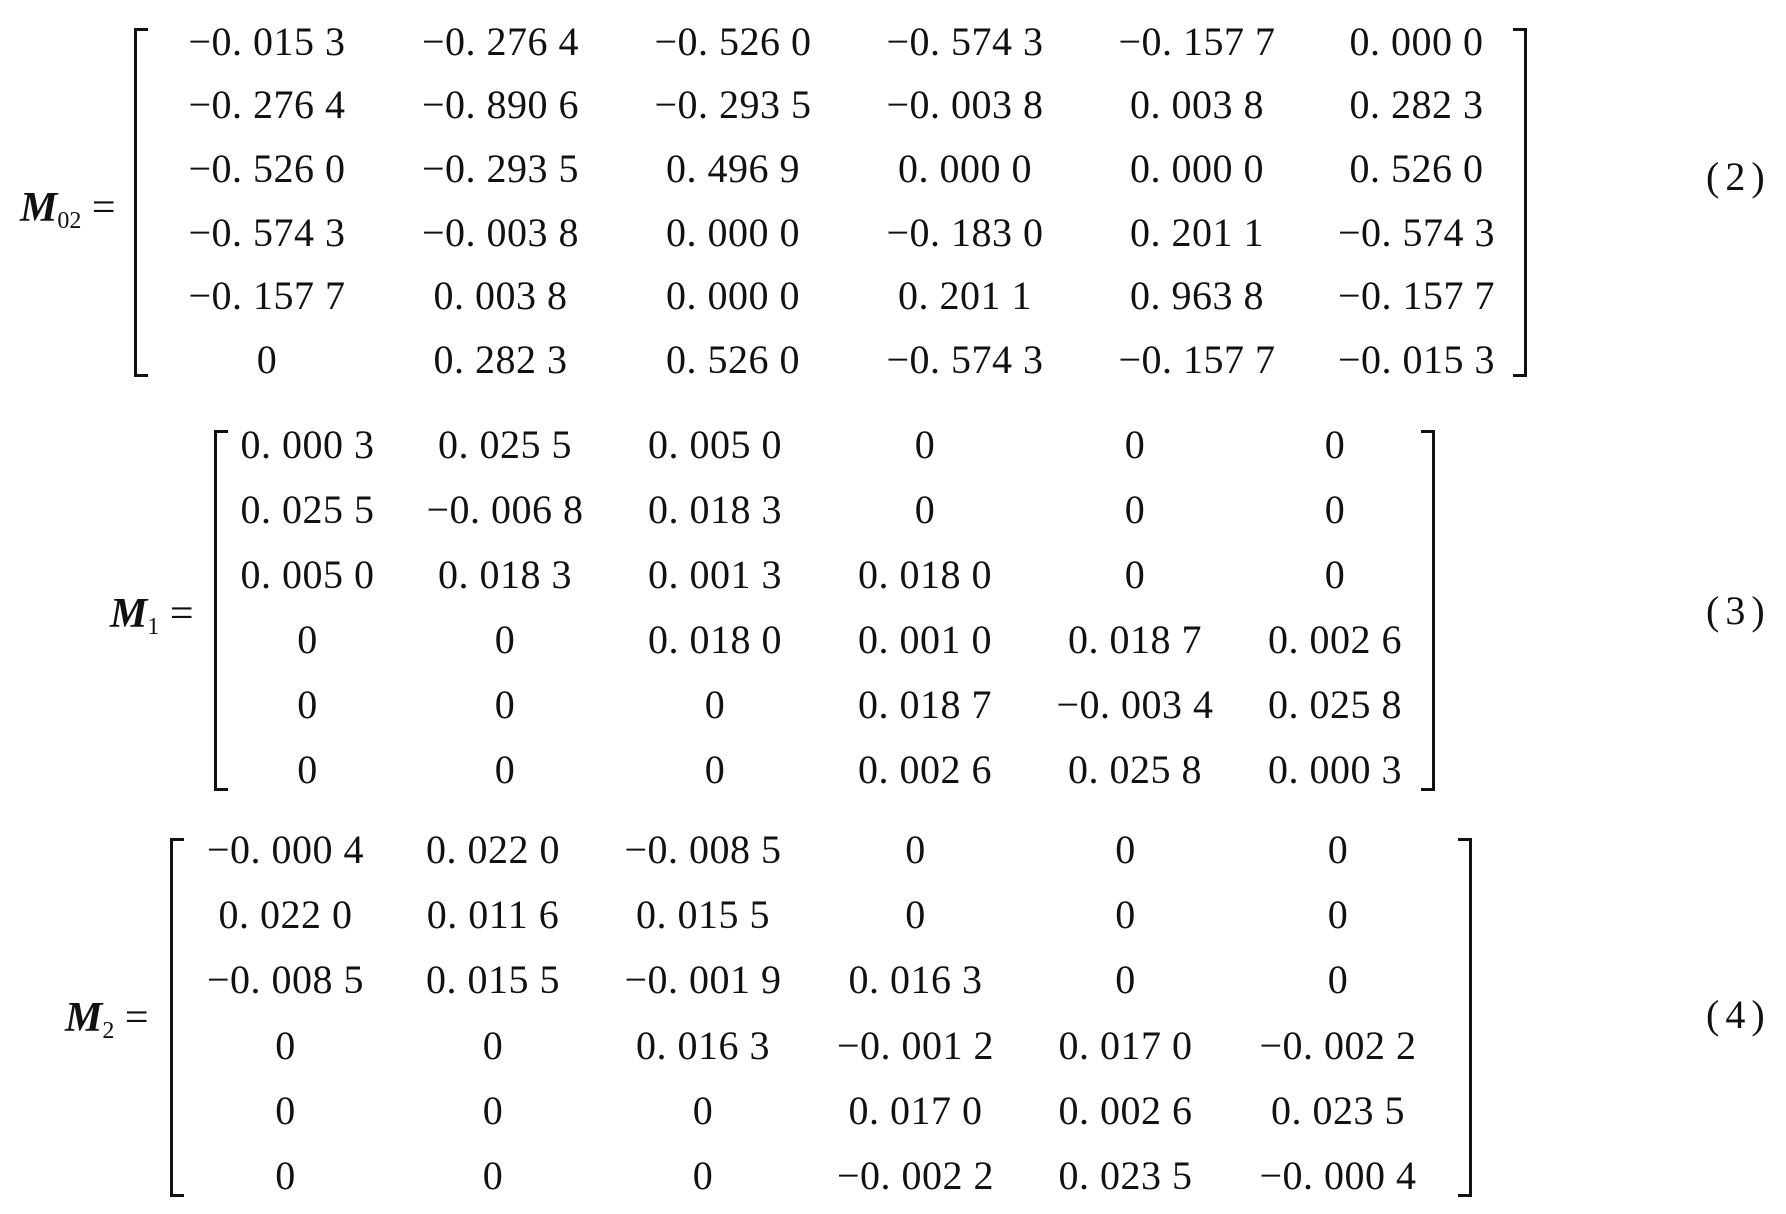 The image size is (1786, 1214). Describe the element at coordinates (103, 208) in the screenshot. I see `equals-sign: =` at that location.